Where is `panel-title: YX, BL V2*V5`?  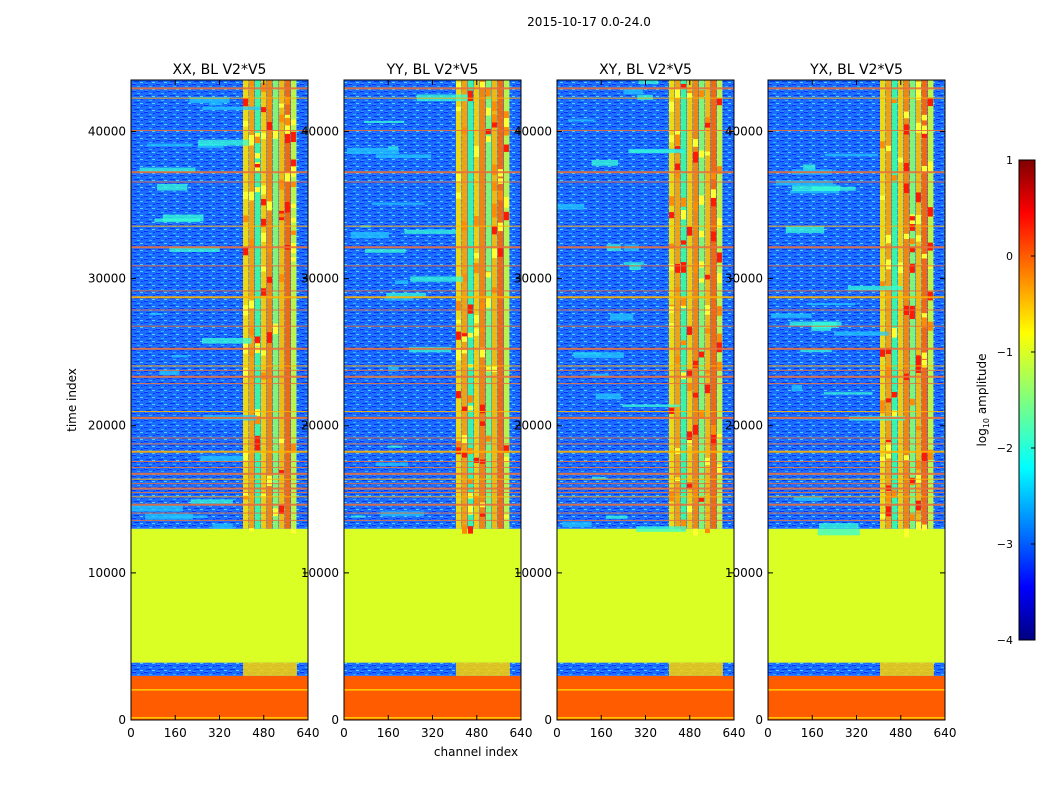 panel-title: YX, BL V2*V5 is located at coordinates (856, 70).